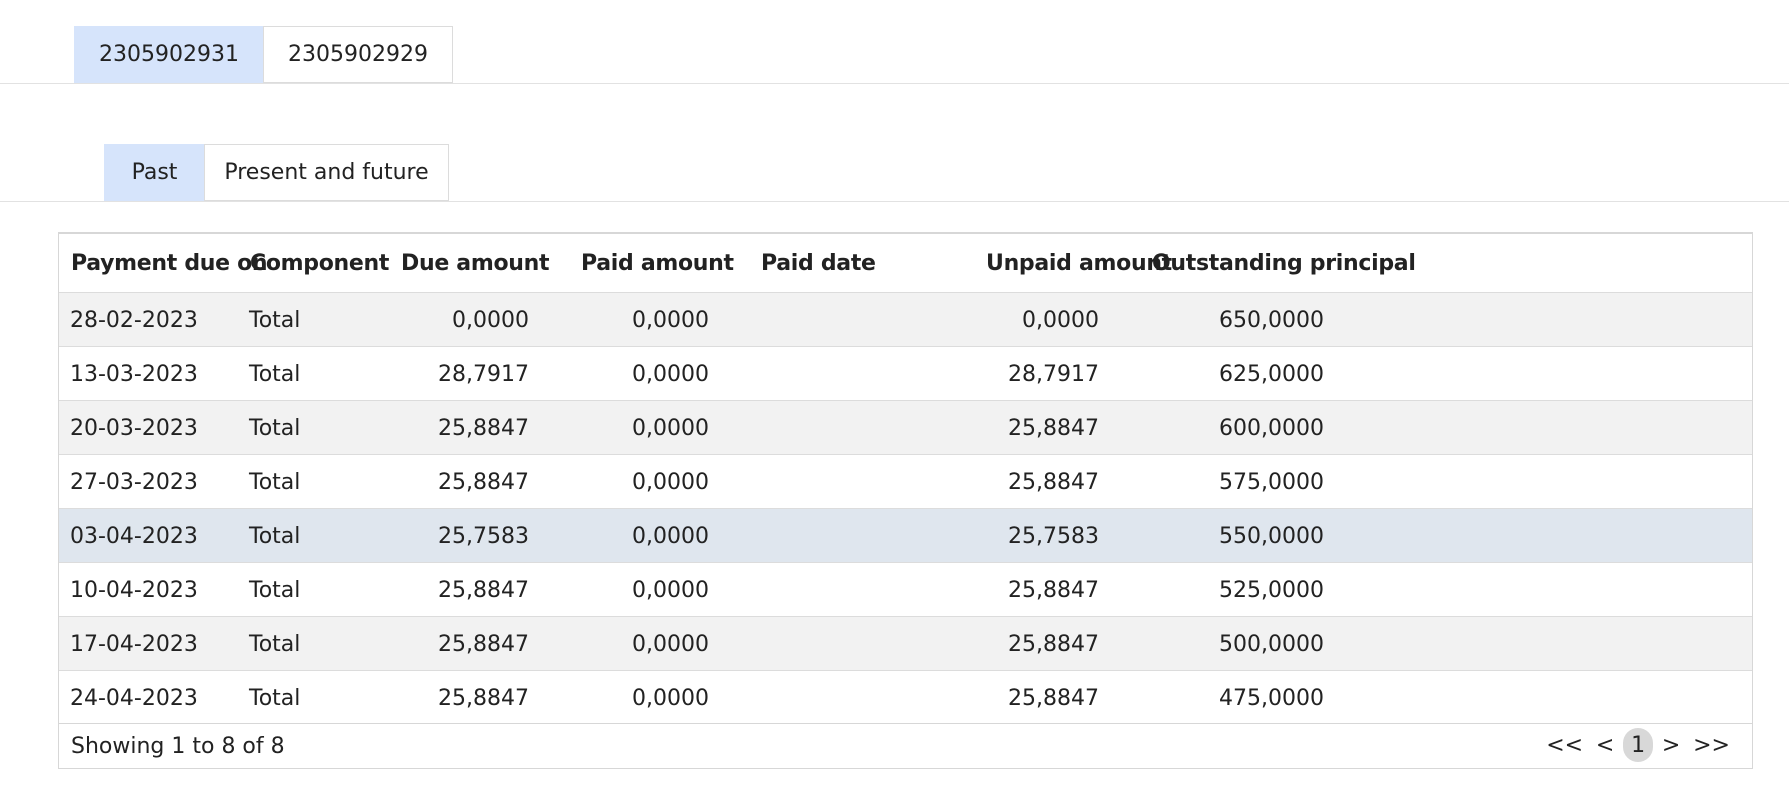 Image resolution: width=1789 pixels, height=787 pixels. What do you see at coordinates (490, 320) in the screenshot?
I see `cell-due-amount: 0,0000` at bounding box center [490, 320].